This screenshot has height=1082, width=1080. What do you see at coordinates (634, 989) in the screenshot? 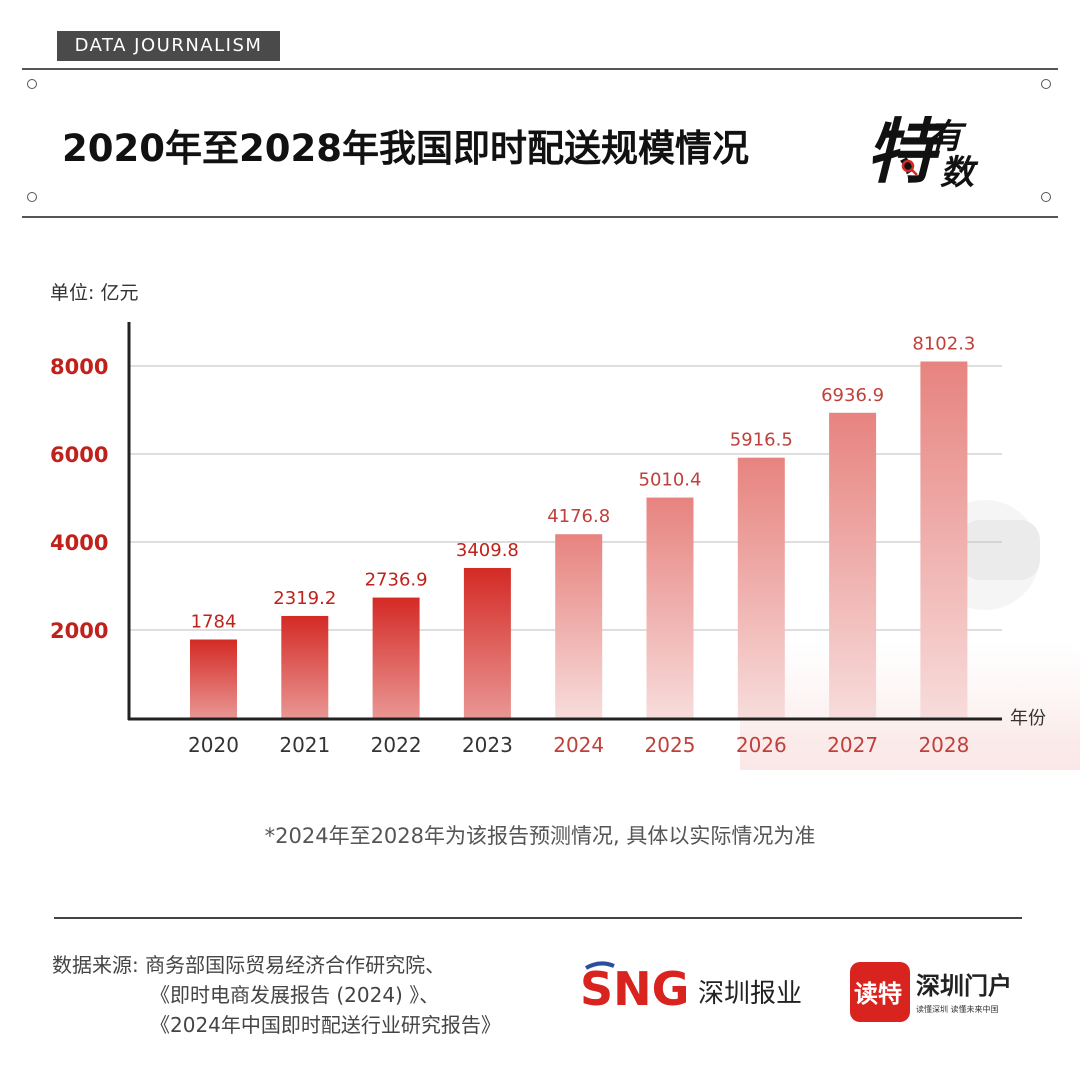
I see `sng-mark: SNG` at bounding box center [634, 989].